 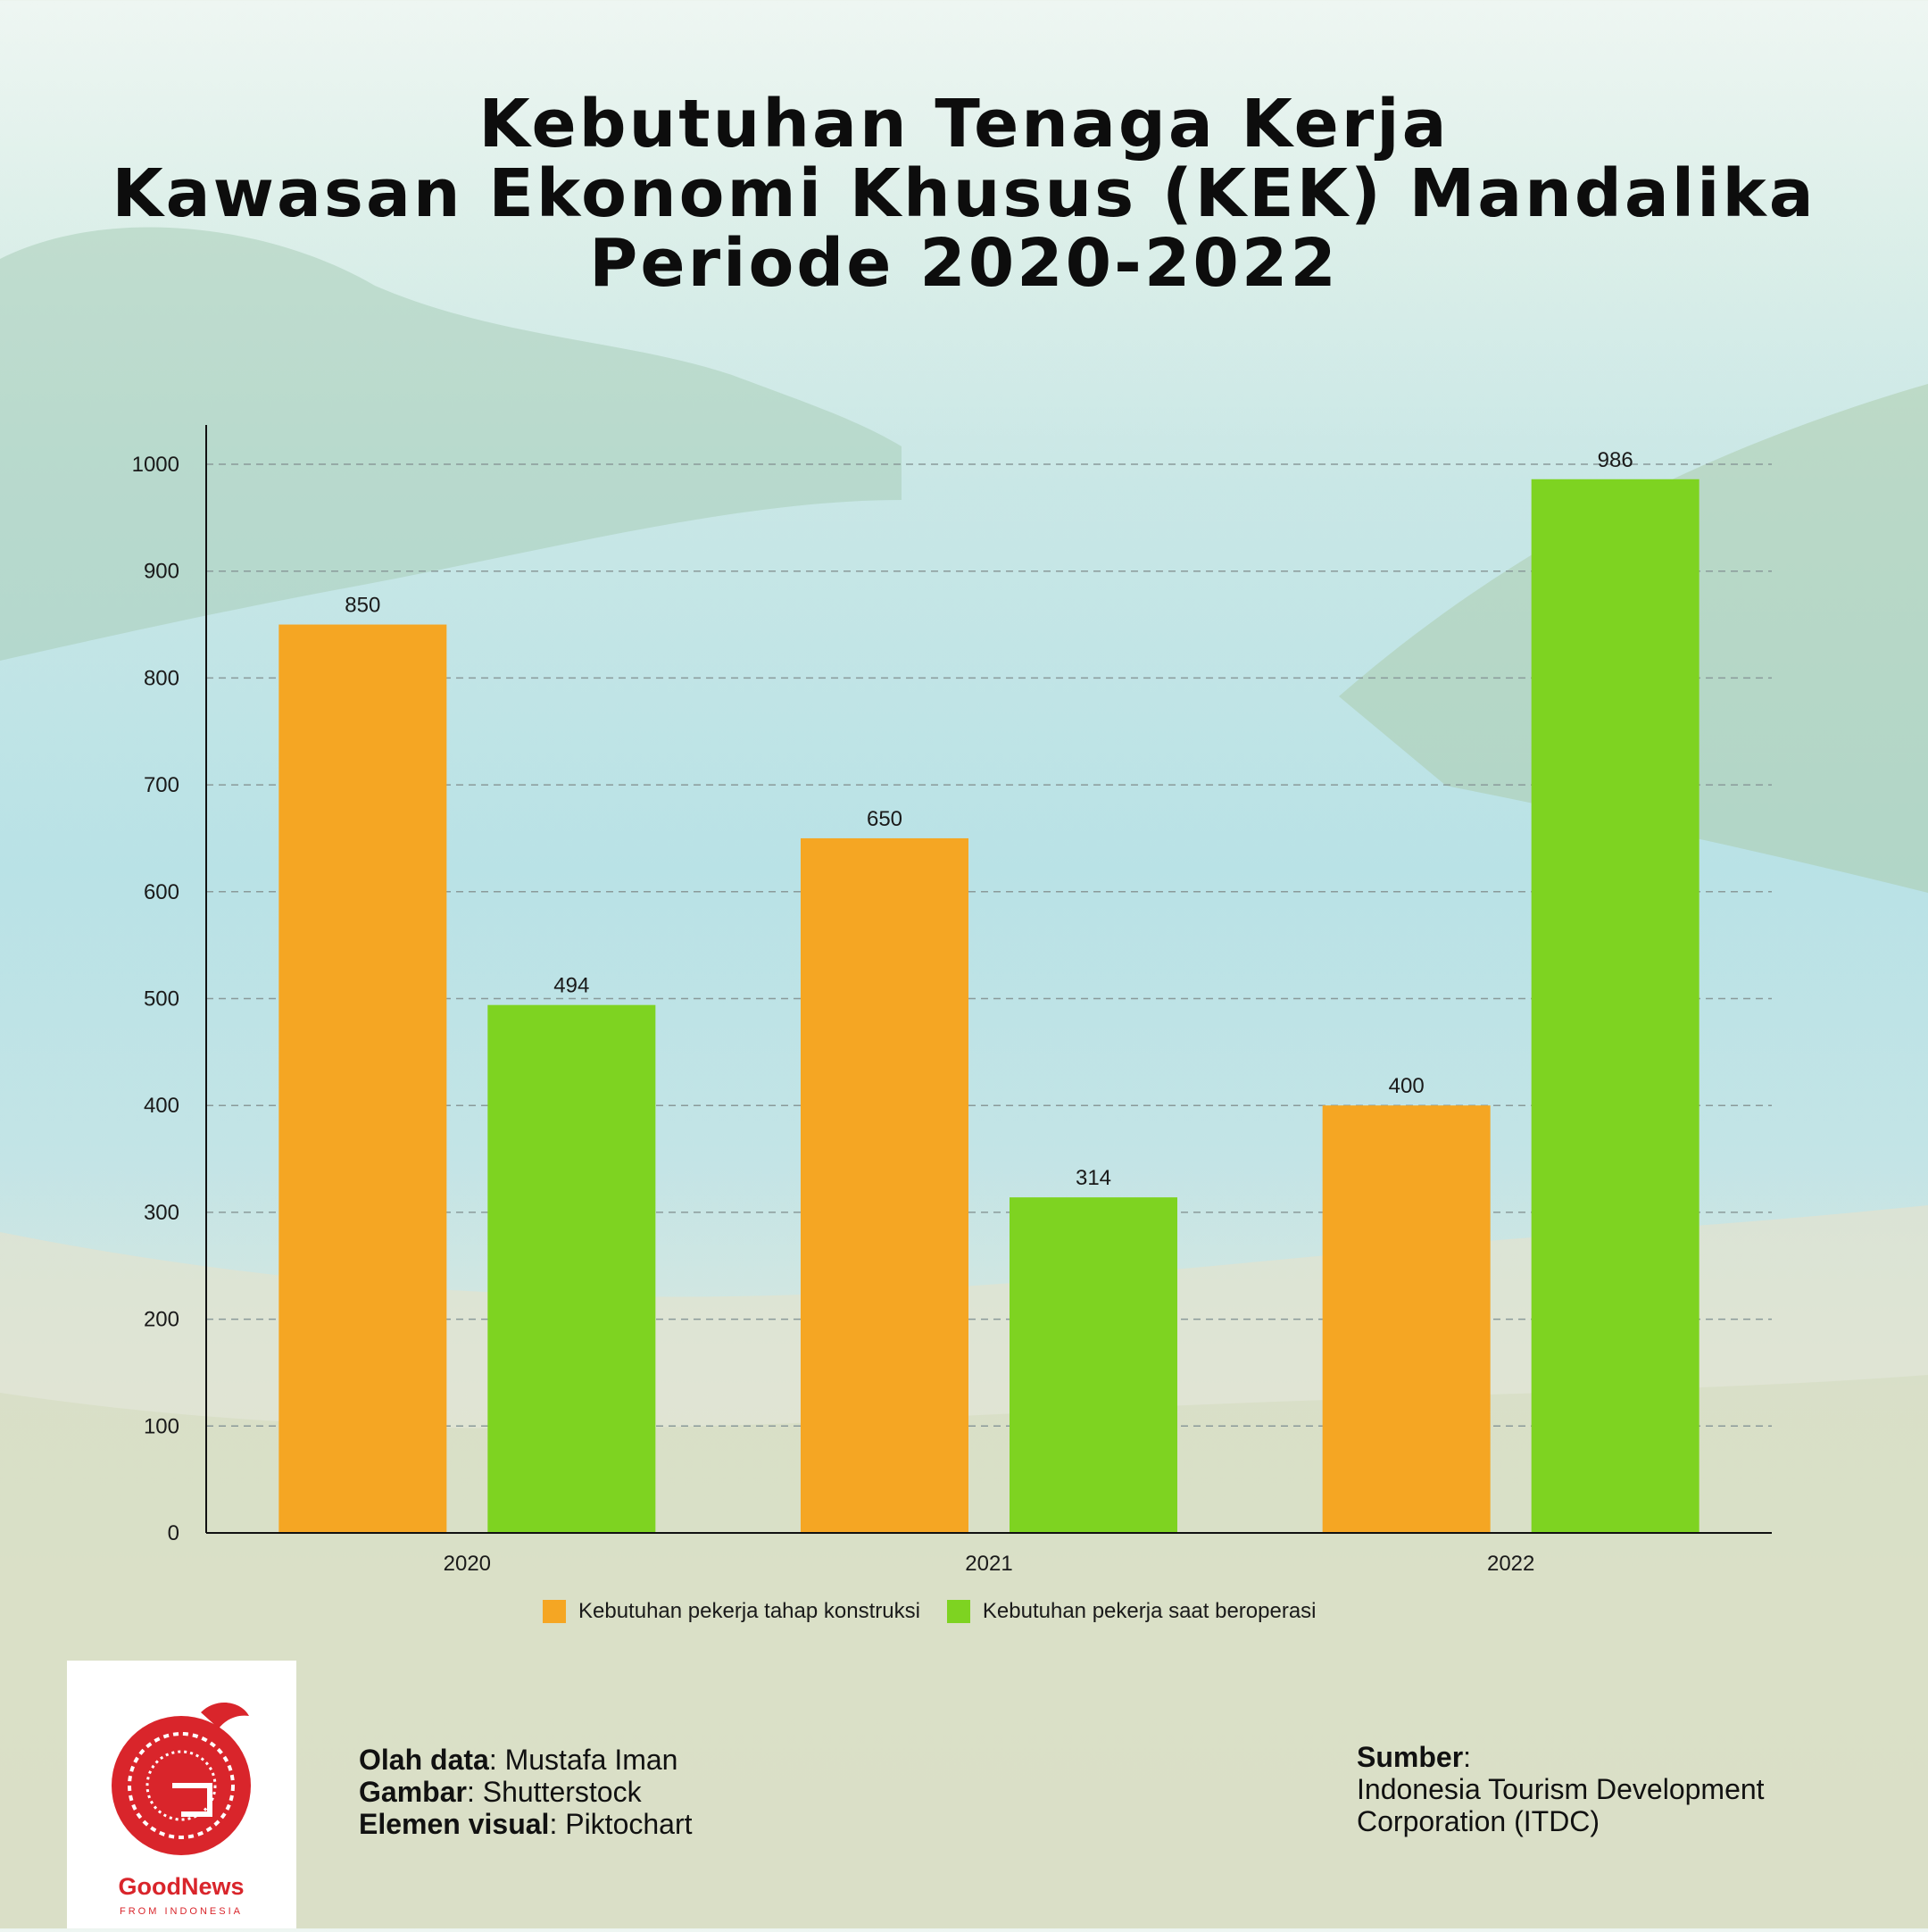 I want to click on goodnews-emblem-icon: GoodNews FROM INDONESIA, so click(x=181, y=1809).